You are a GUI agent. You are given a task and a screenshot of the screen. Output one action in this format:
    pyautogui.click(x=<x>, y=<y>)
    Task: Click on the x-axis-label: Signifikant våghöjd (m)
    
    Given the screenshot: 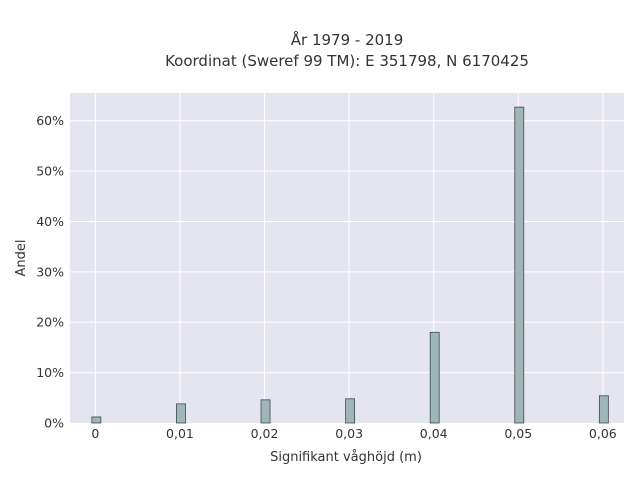 What is the action you would take?
    pyautogui.click(x=346, y=457)
    